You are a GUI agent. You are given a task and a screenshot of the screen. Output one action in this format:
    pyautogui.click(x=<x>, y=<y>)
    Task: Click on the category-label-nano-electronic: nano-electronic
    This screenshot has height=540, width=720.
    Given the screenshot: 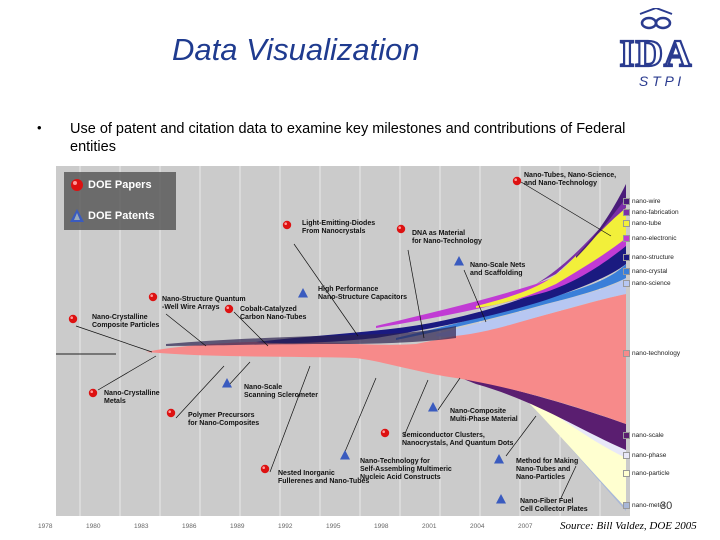 What is the action you would take?
    pyautogui.click(x=649, y=238)
    